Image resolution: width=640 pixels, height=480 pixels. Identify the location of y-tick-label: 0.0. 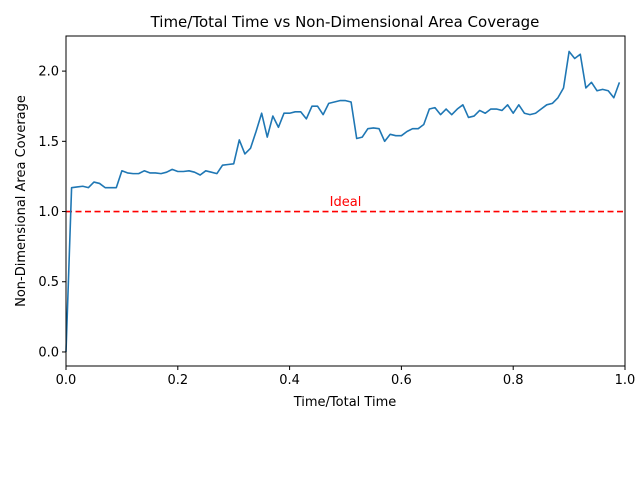
(48, 352).